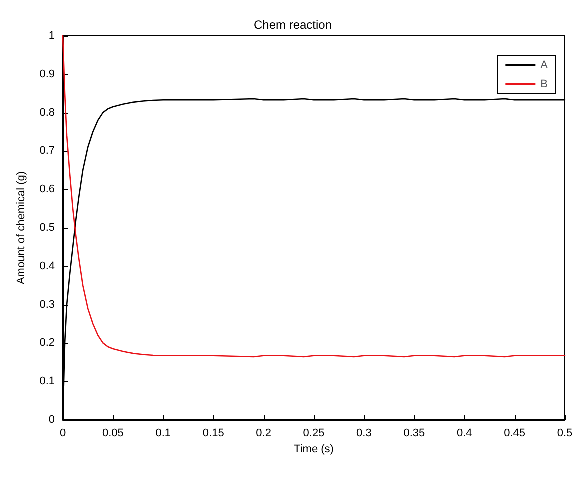 The image size is (586, 480). Describe the element at coordinates (47, 304) in the screenshot. I see `y-tick-label: 0.3` at that location.